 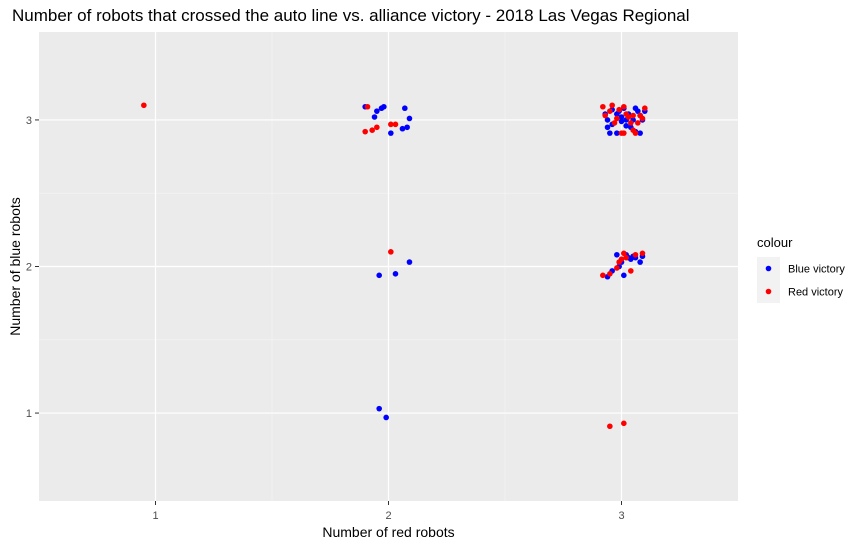 What do you see at coordinates (29, 121) in the screenshot?
I see `y-tick-label: 3` at bounding box center [29, 121].